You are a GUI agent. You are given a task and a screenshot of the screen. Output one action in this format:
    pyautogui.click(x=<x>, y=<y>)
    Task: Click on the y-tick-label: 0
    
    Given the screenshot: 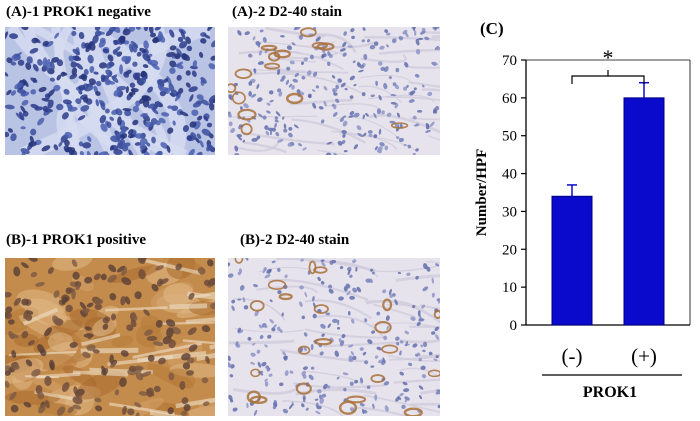 What is the action you would take?
    pyautogui.click(x=514, y=326)
    